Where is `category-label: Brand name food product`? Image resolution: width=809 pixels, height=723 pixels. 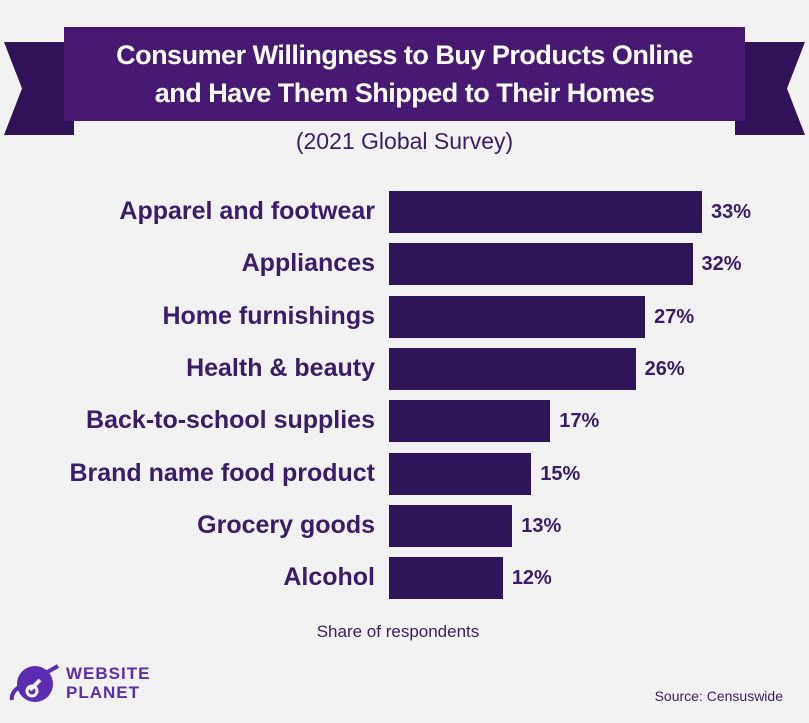
category-label: Brand name food product is located at coordinates (222, 472).